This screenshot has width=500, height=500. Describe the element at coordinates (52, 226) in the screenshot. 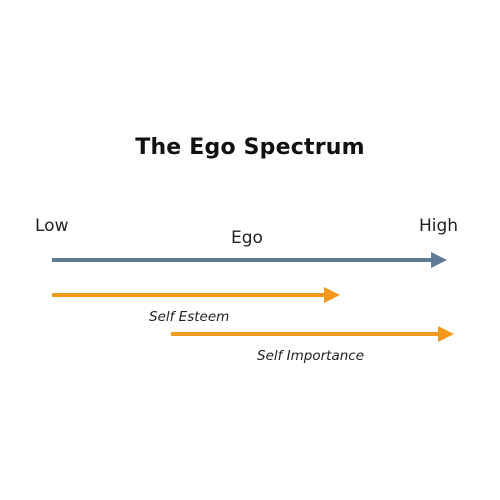

I see `low-label: Low` at that location.